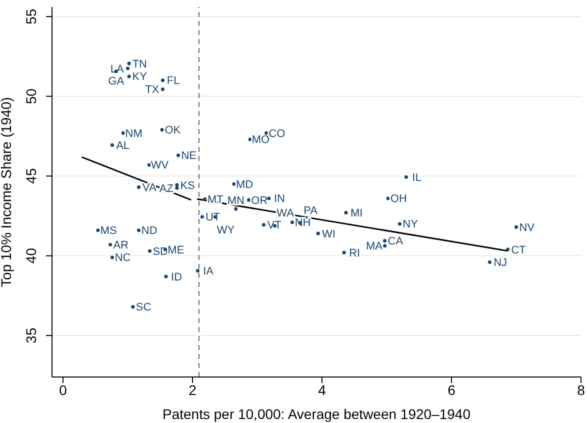  I want to click on data-label: KY, so click(140, 77).